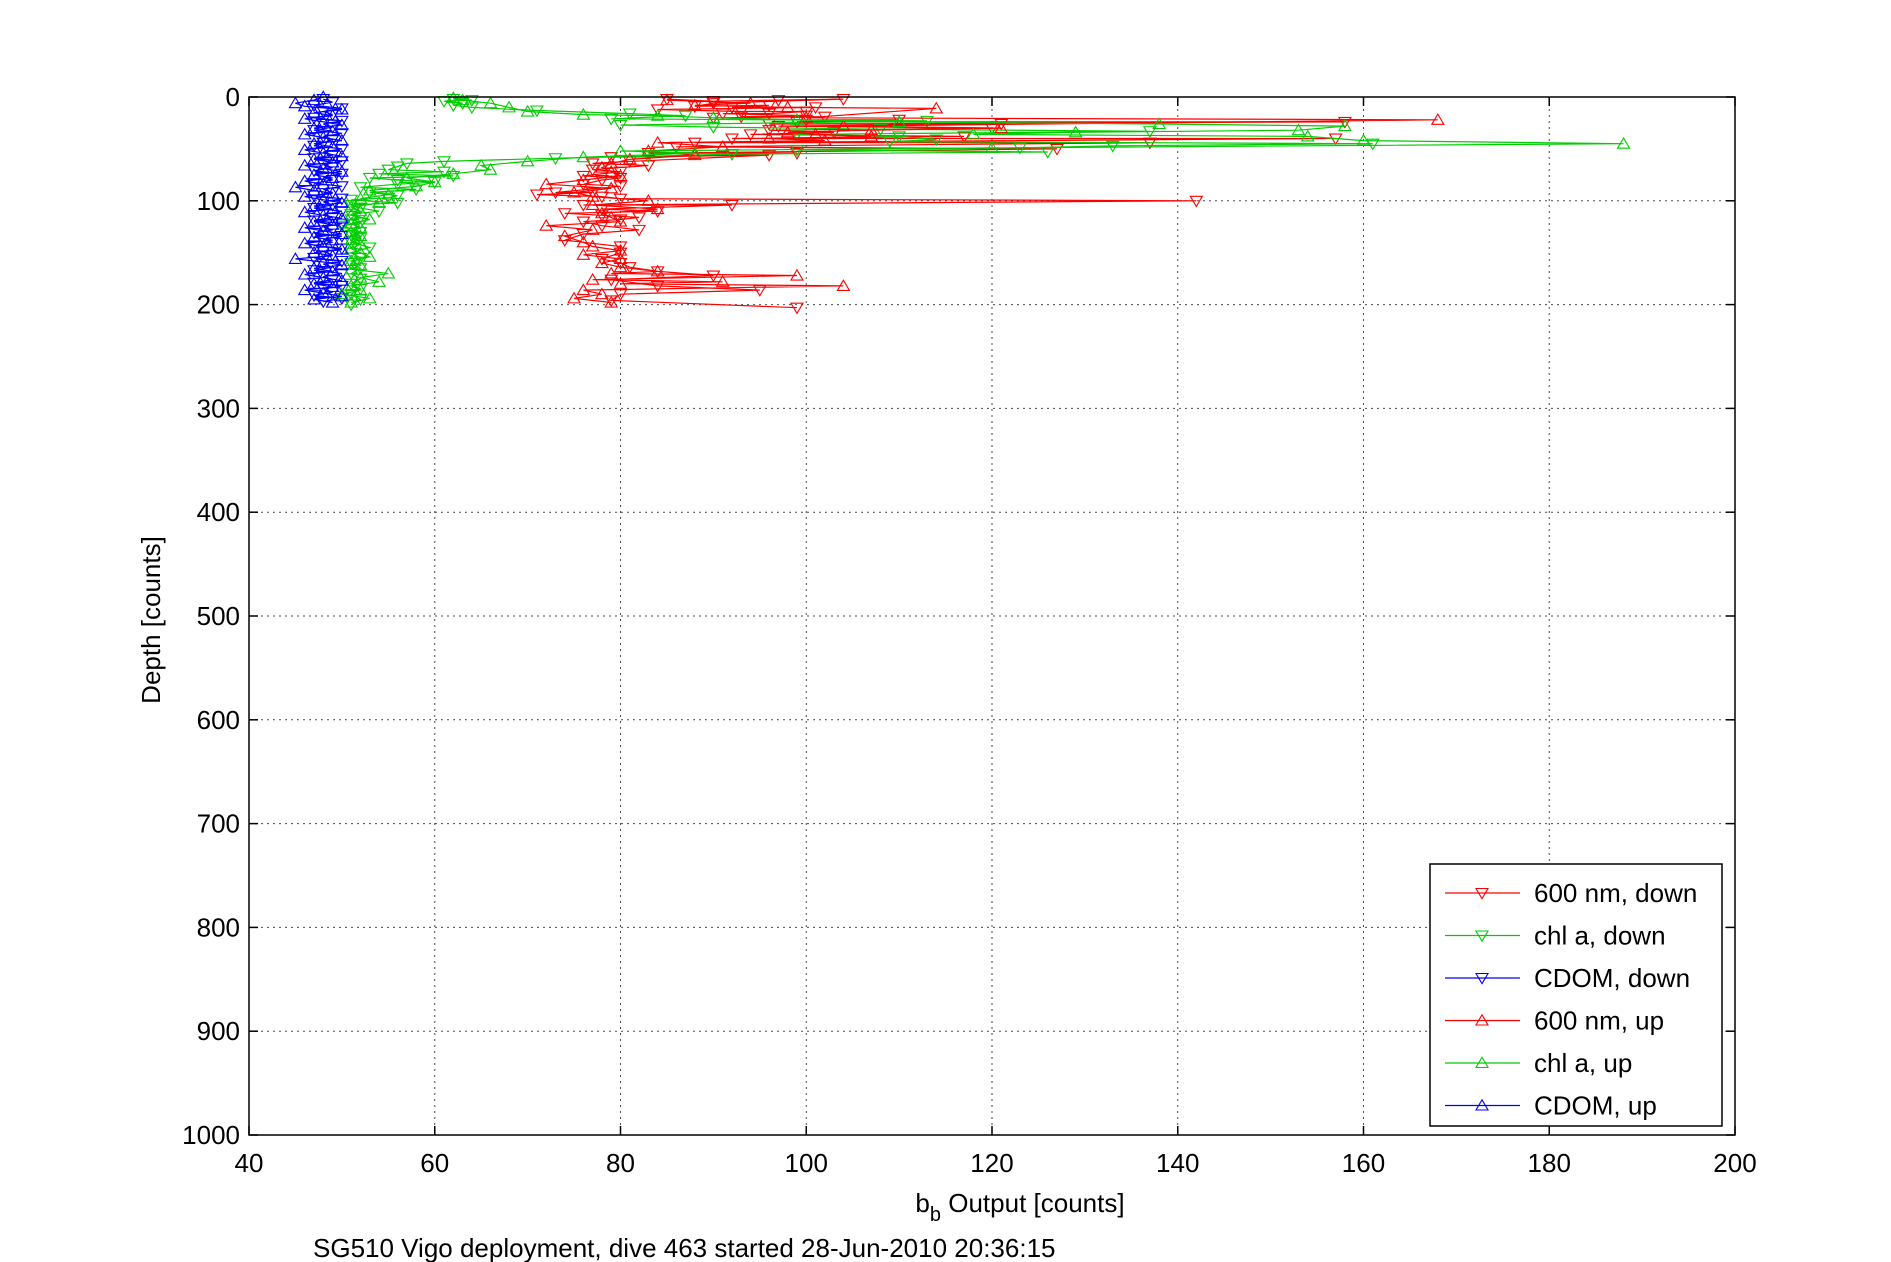 This screenshot has height=1262, width=1891. I want to click on legend-label: 600 nm, up, so click(1599, 1021).